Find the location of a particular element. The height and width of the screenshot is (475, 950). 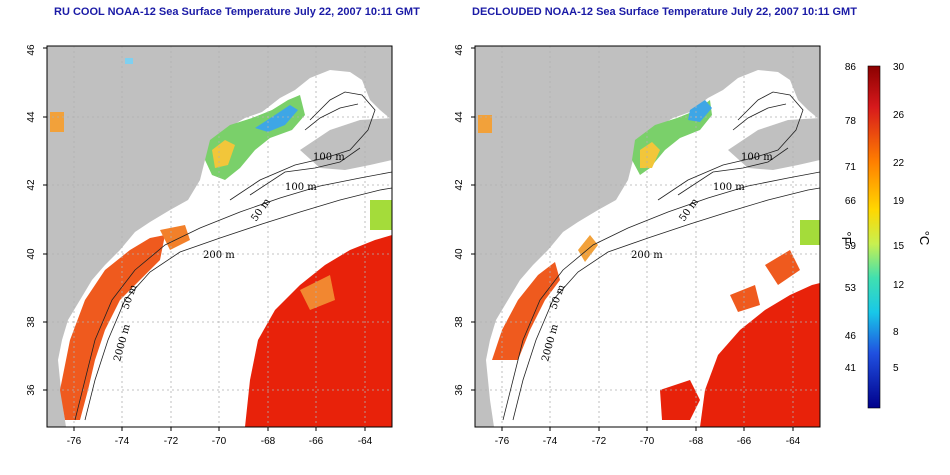

fahrenheit-tick: 78 is located at coordinates (851, 121).